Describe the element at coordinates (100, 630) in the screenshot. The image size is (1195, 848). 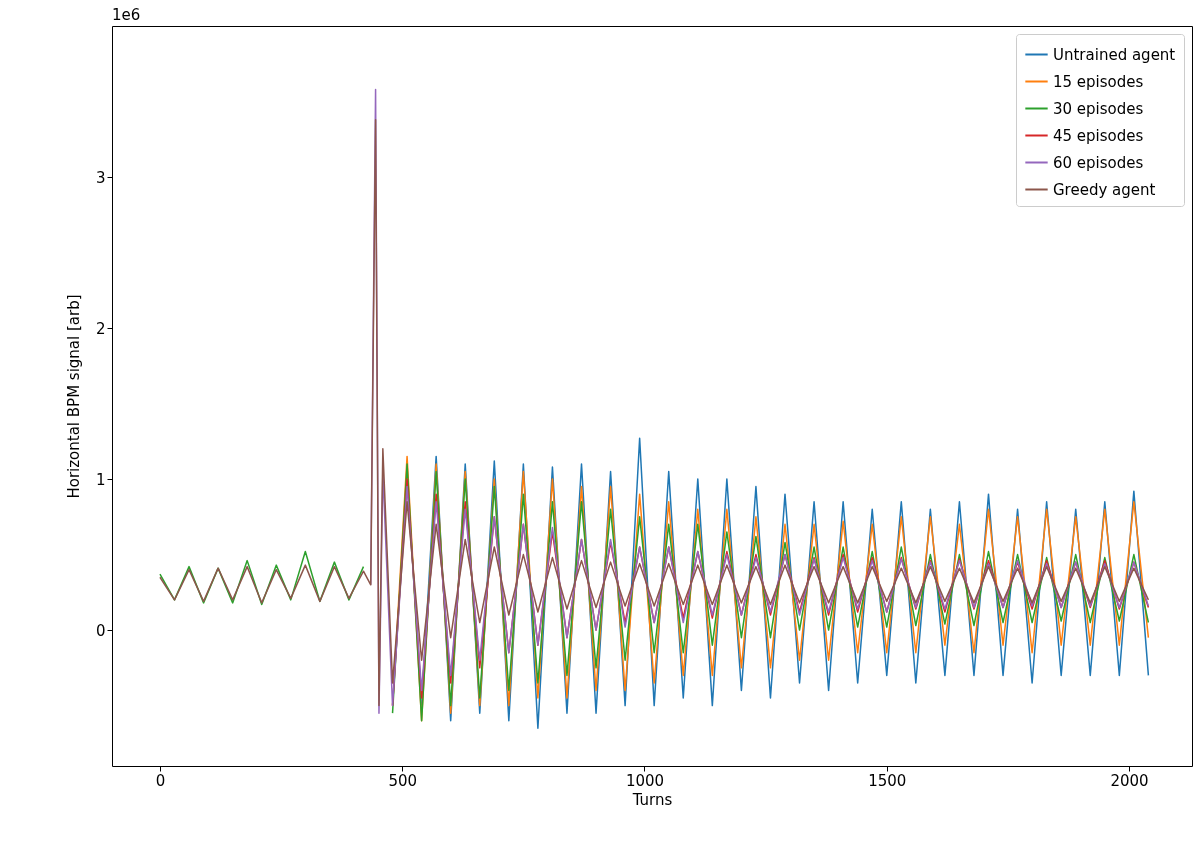
I see `y-tick-label: 0` at that location.